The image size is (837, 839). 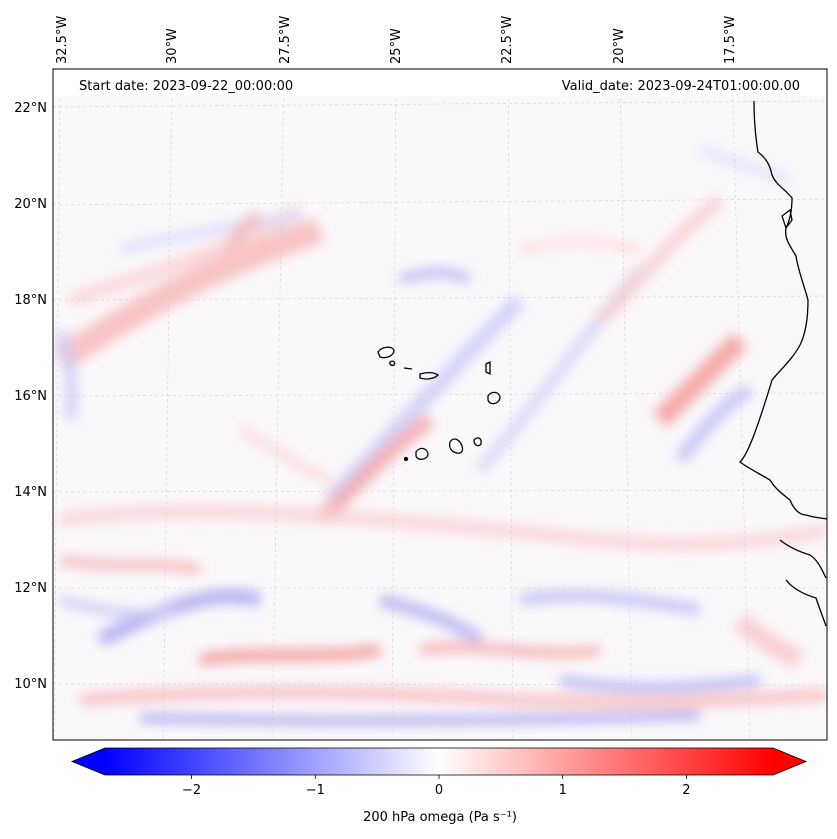 I want to click on latitude-labels: 22°N 20°N 18°N 16°N 14°N 12°N 10°N, so click(x=30, y=396).